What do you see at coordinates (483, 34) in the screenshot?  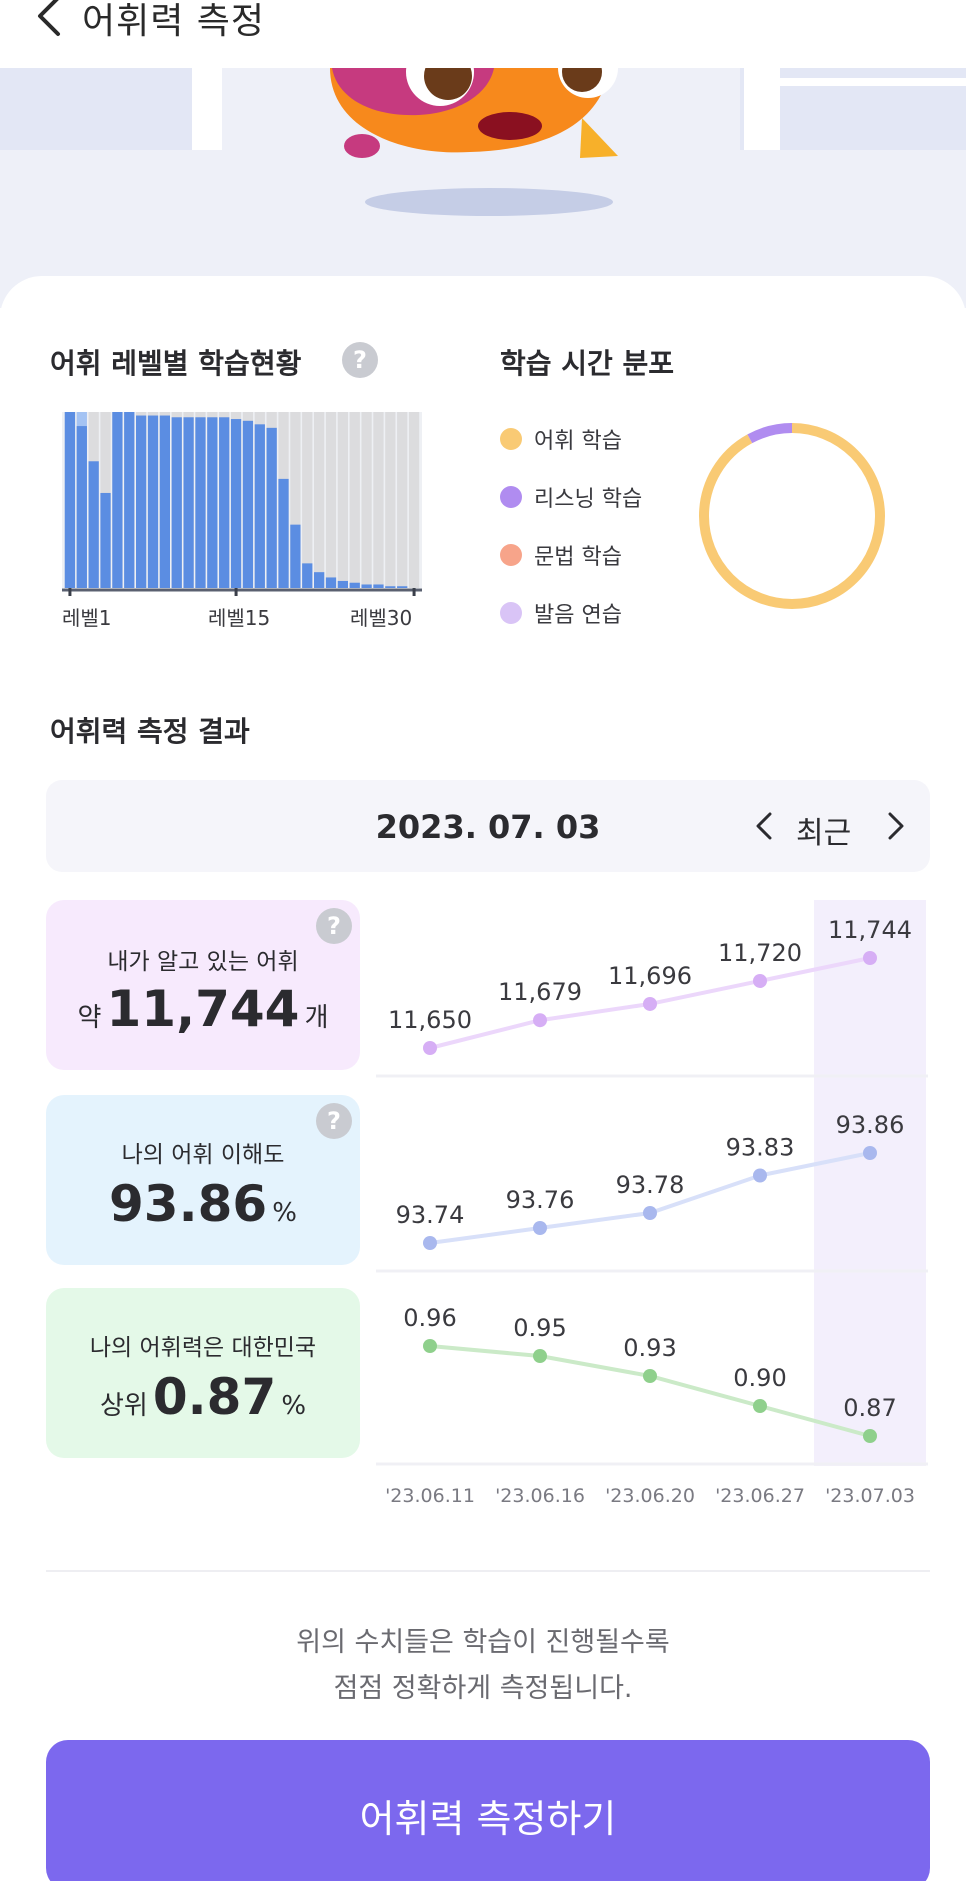 I see `top-bar: 어휘력 측정` at bounding box center [483, 34].